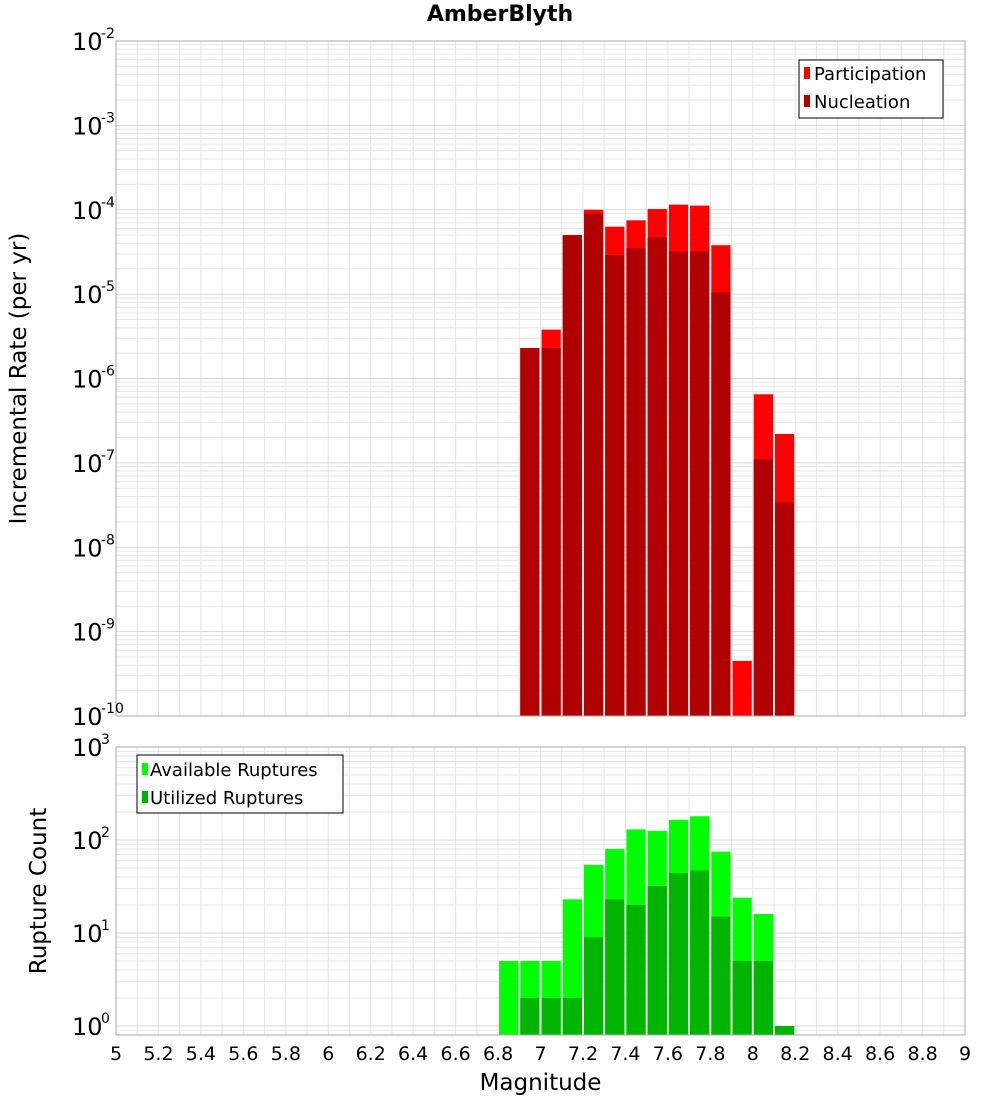 The height and width of the screenshot is (1100, 1000). I want to click on x-tick-label: 5.4, so click(201, 1054).